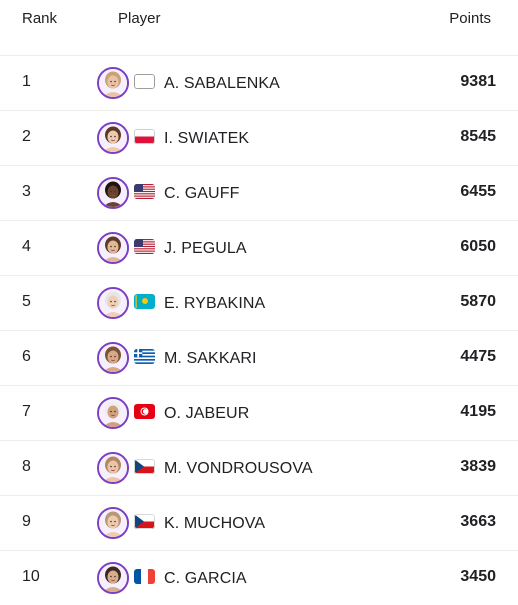  What do you see at coordinates (478, 466) in the screenshot?
I see `player-points: 3839` at bounding box center [478, 466].